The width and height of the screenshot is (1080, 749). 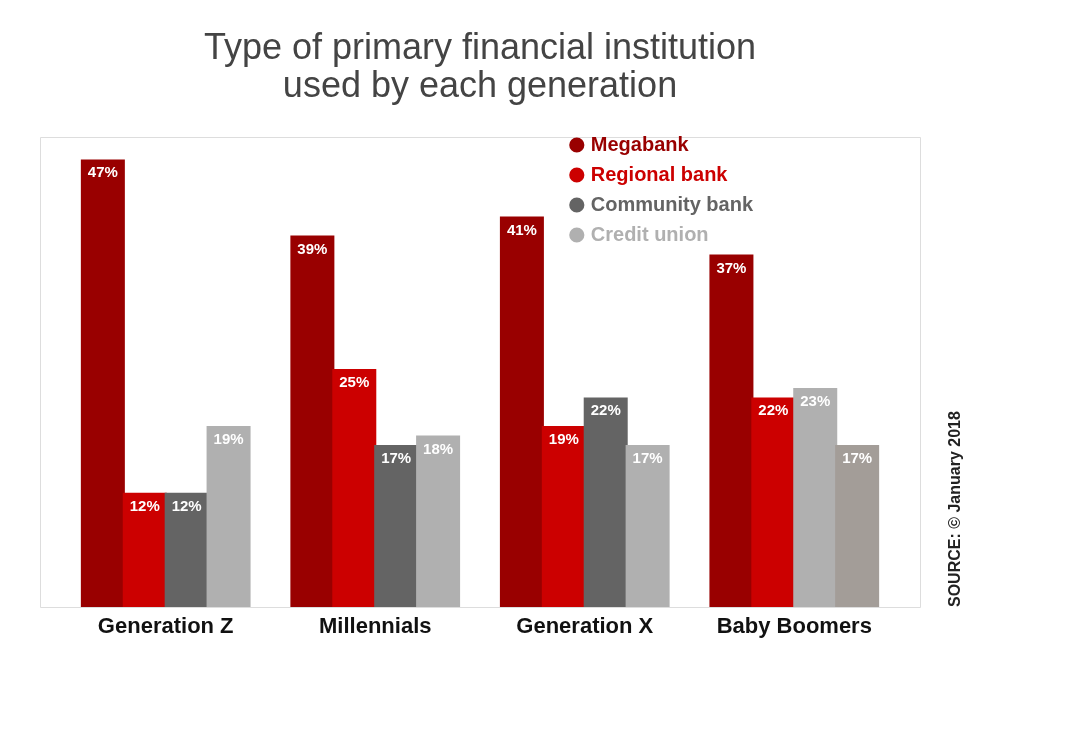 I want to click on data-label: 37%, so click(x=731, y=267).